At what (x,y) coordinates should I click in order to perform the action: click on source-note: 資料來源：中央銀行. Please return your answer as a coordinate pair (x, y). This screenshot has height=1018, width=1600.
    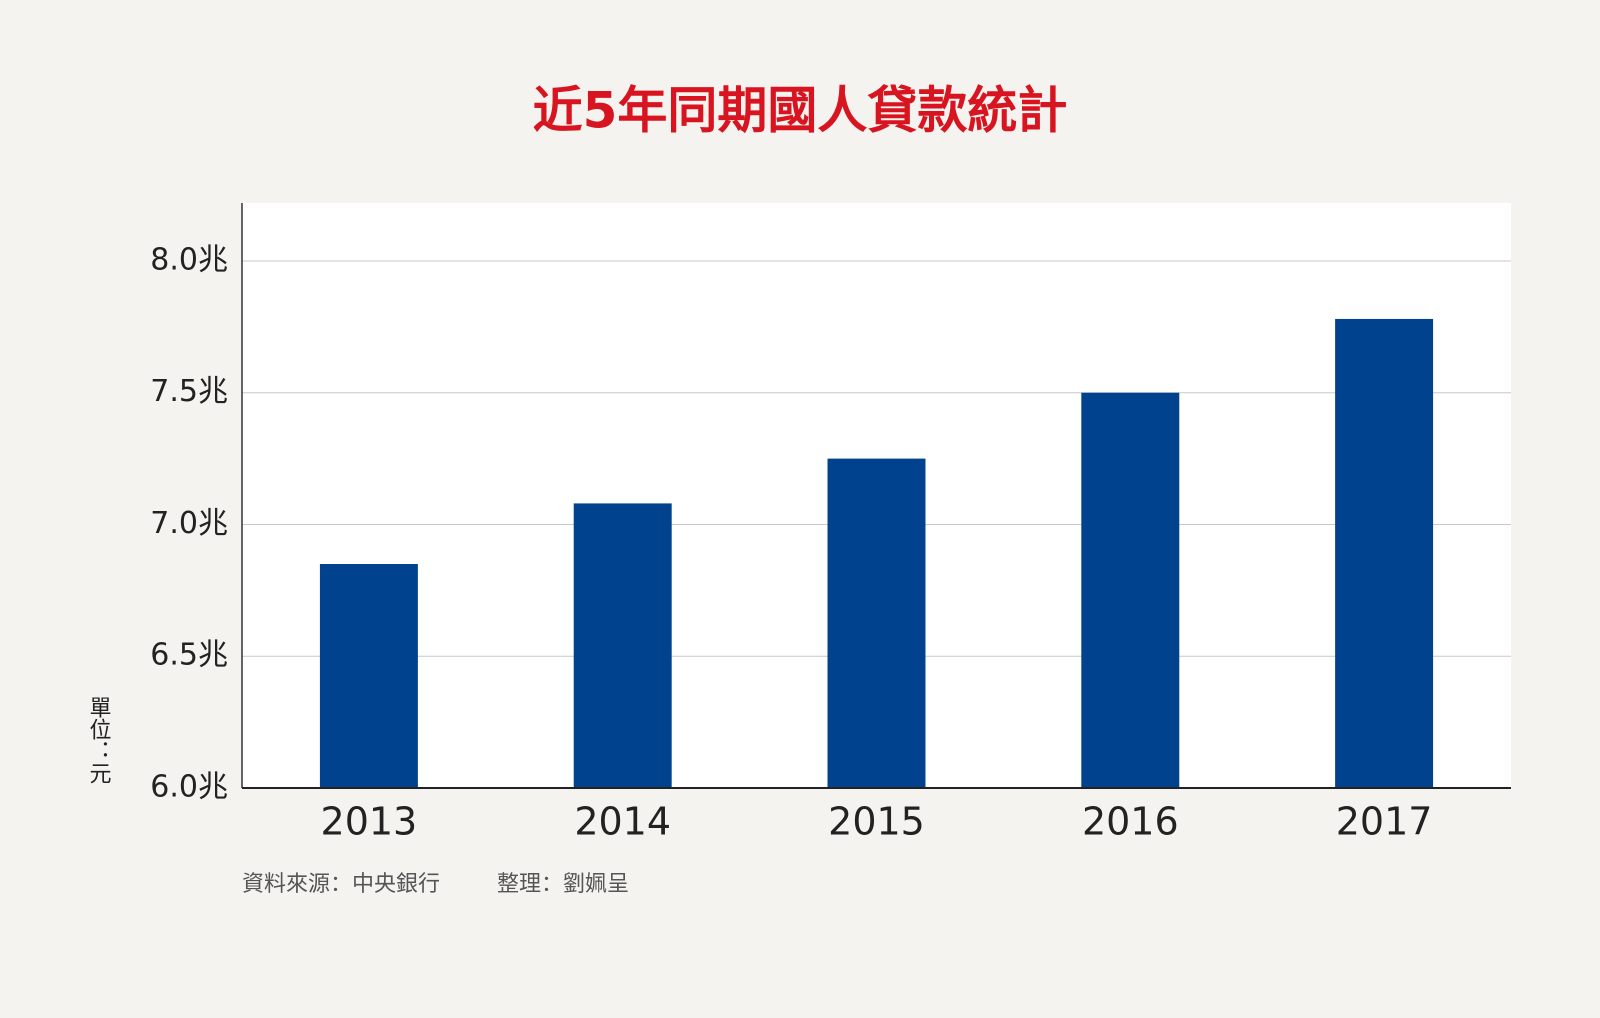
    Looking at the image, I should click on (341, 884).